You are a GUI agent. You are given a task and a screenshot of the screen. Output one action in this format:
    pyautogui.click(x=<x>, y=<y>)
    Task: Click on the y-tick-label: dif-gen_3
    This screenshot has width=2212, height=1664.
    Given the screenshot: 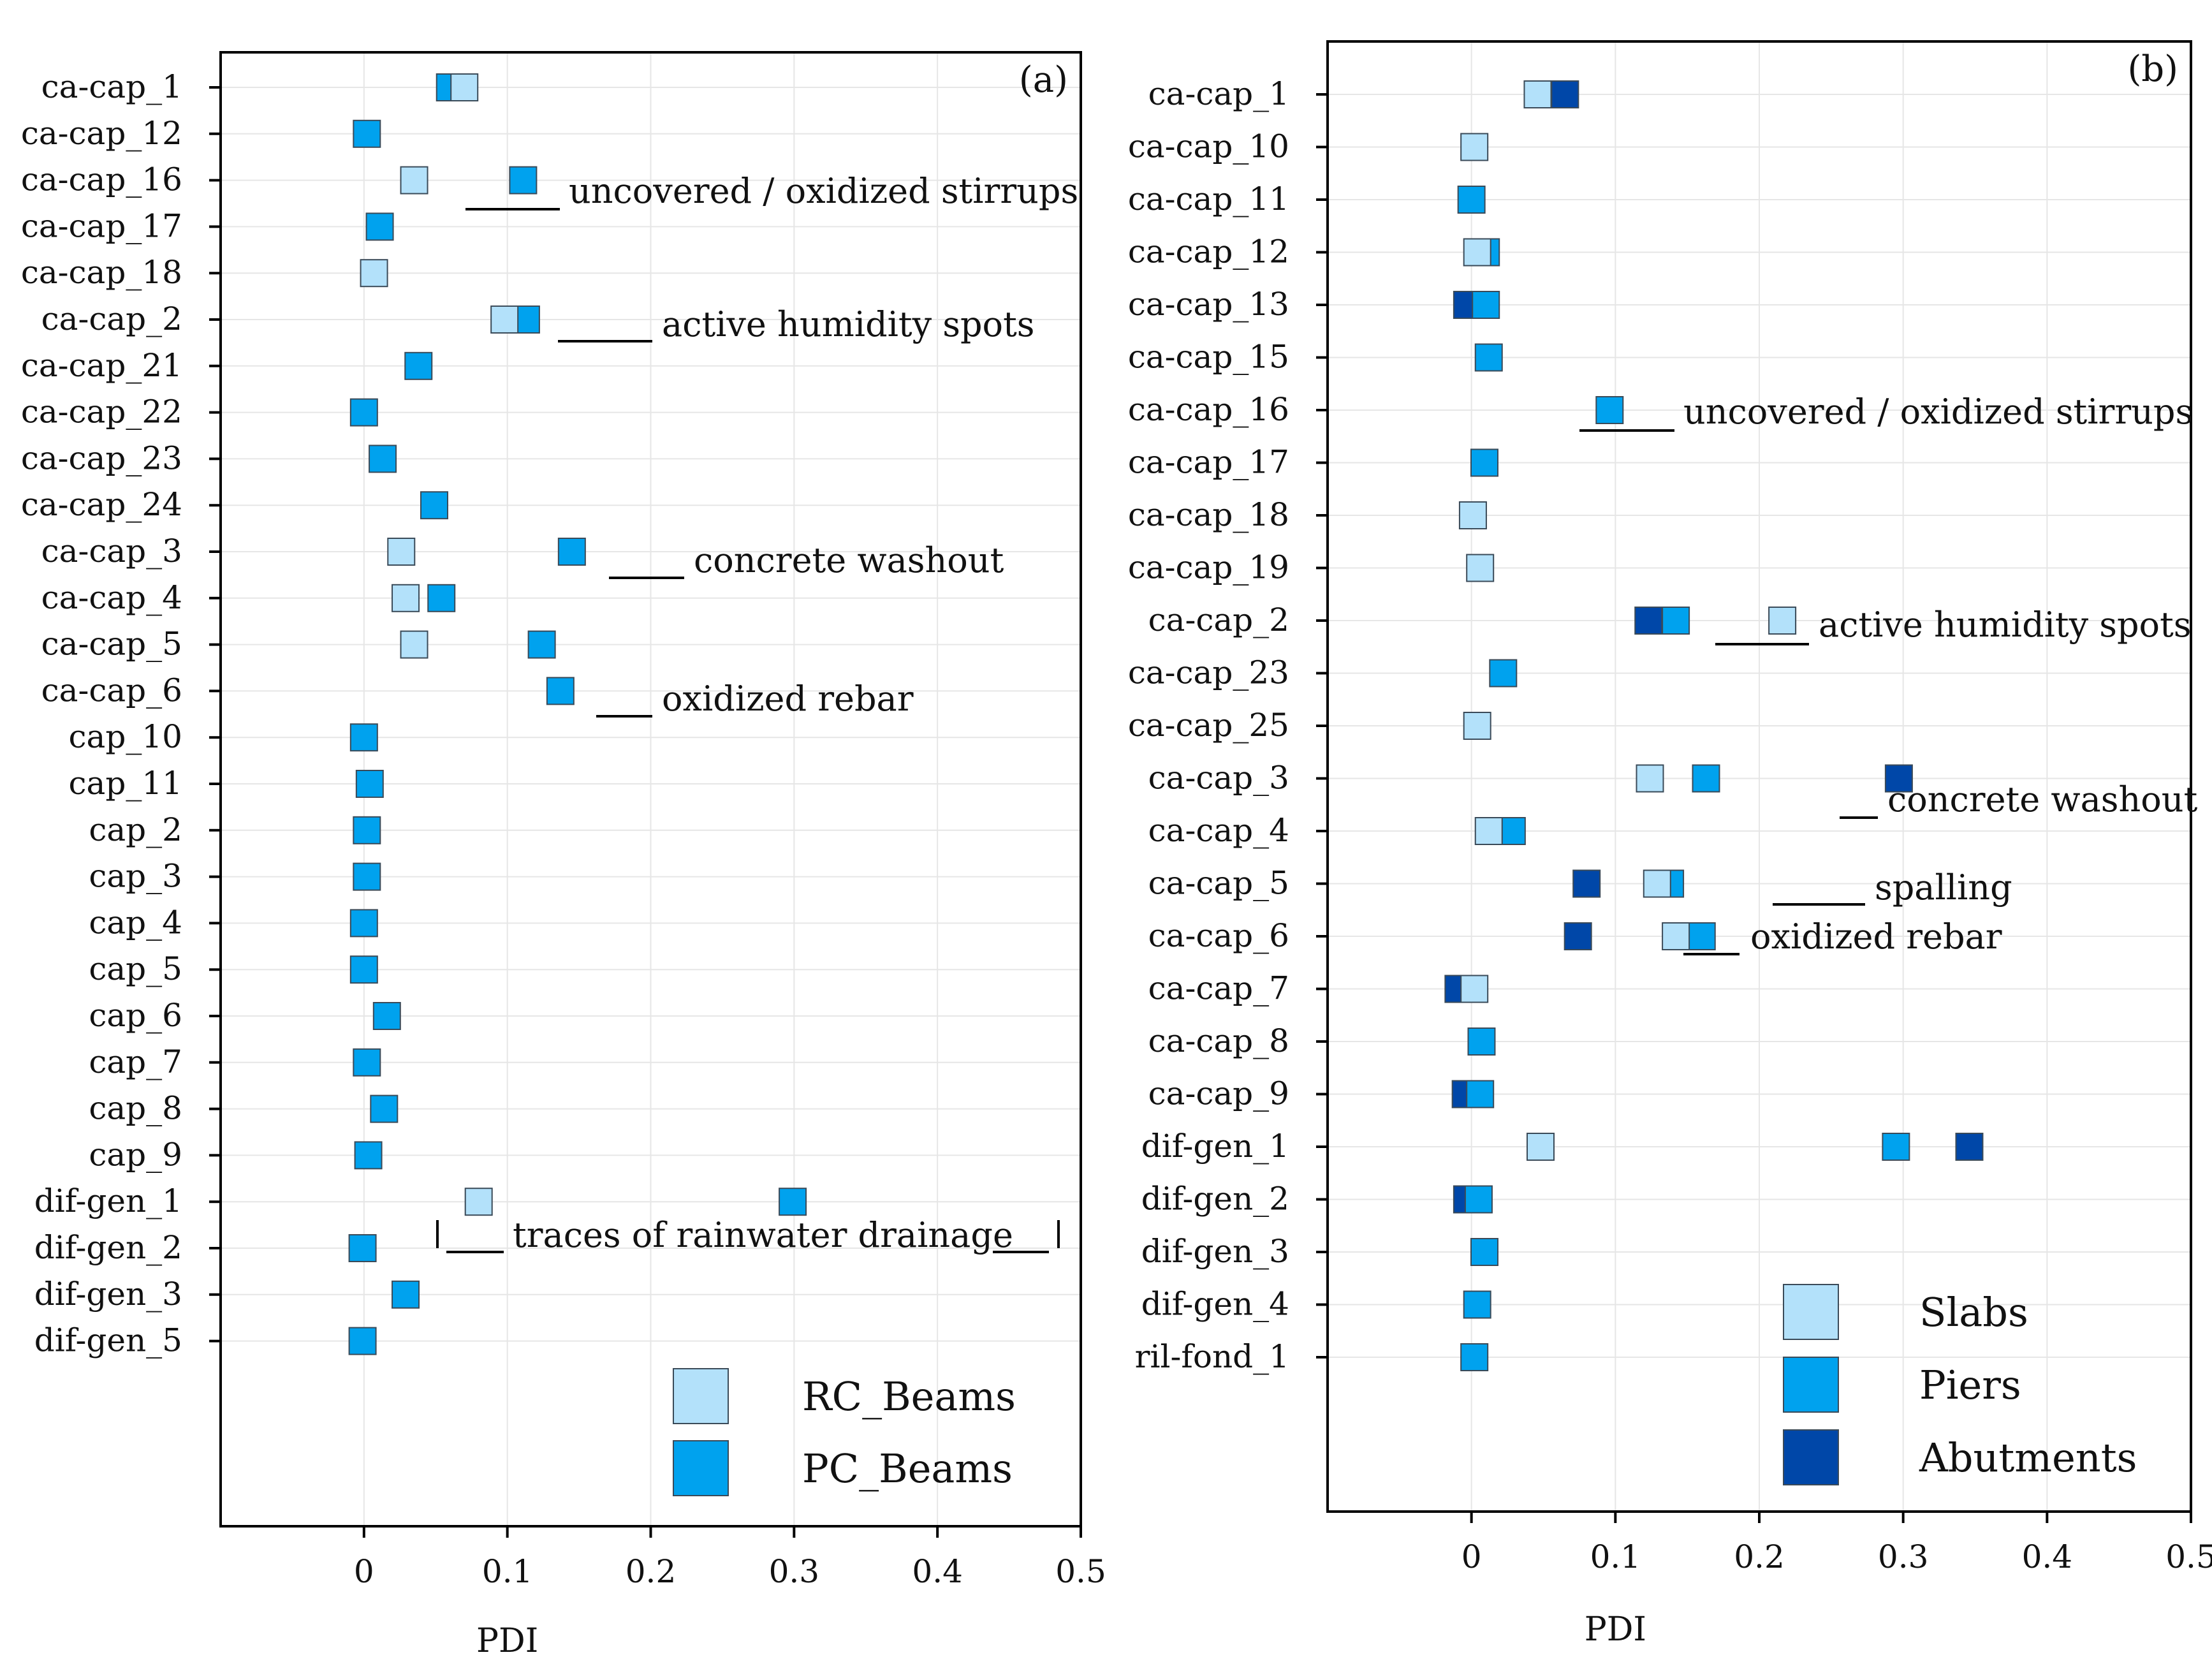 What is the action you would take?
    pyautogui.click(x=1215, y=1251)
    